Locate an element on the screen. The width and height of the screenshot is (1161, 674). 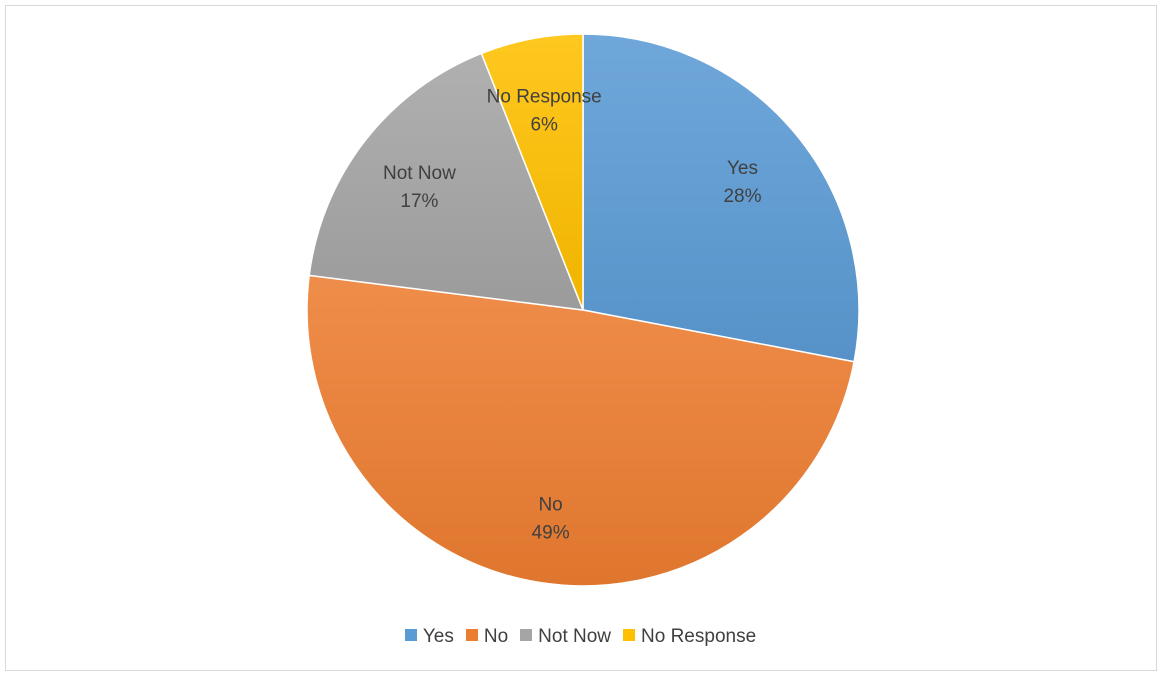
legend-item-yes: Yes is located at coordinates (429, 637).